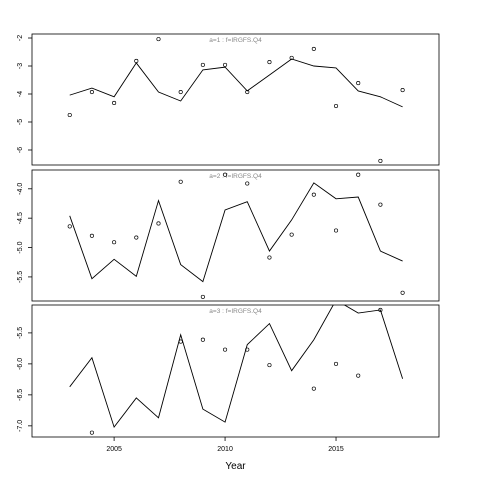  What do you see at coordinates (20, 122) in the screenshot?
I see `y-tick-label: -5` at bounding box center [20, 122].